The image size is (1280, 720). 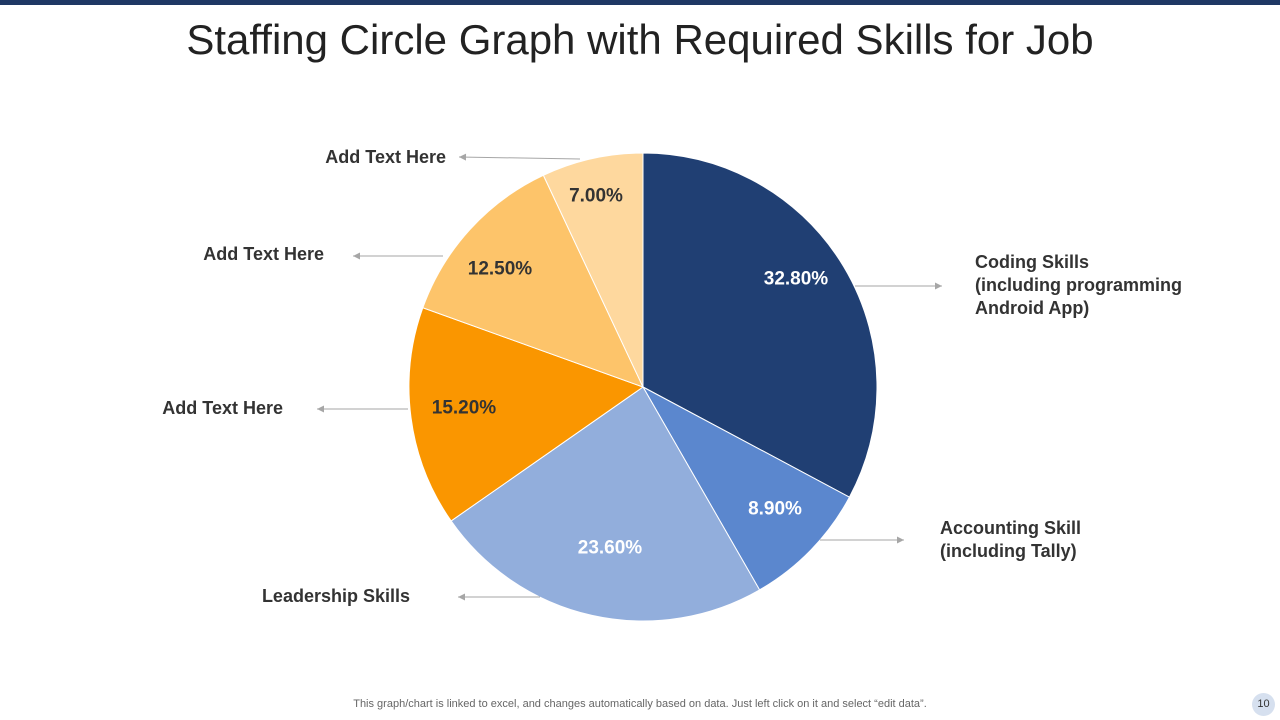 I want to click on page-number: 10, so click(x=1263, y=704).